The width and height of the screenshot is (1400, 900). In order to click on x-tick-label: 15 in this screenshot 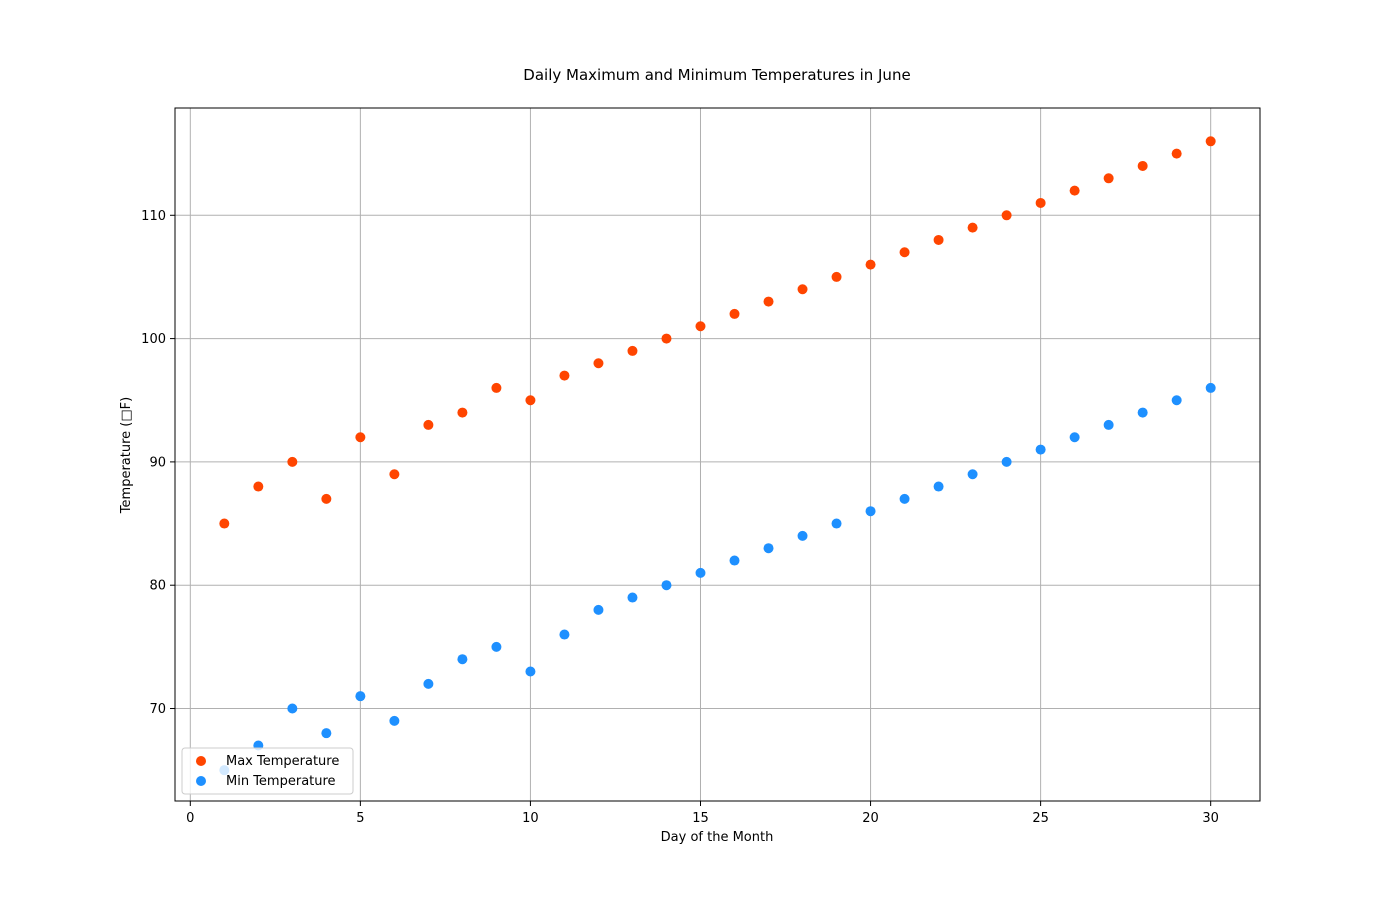, I will do `click(700, 818)`.